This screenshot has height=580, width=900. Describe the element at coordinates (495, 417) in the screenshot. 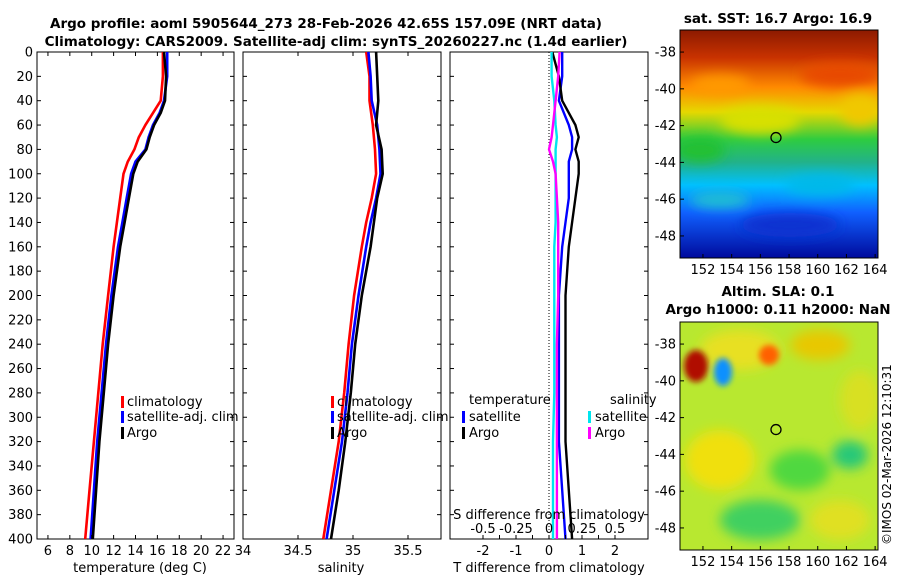

I see `legend-t-satellite: satellite` at that location.